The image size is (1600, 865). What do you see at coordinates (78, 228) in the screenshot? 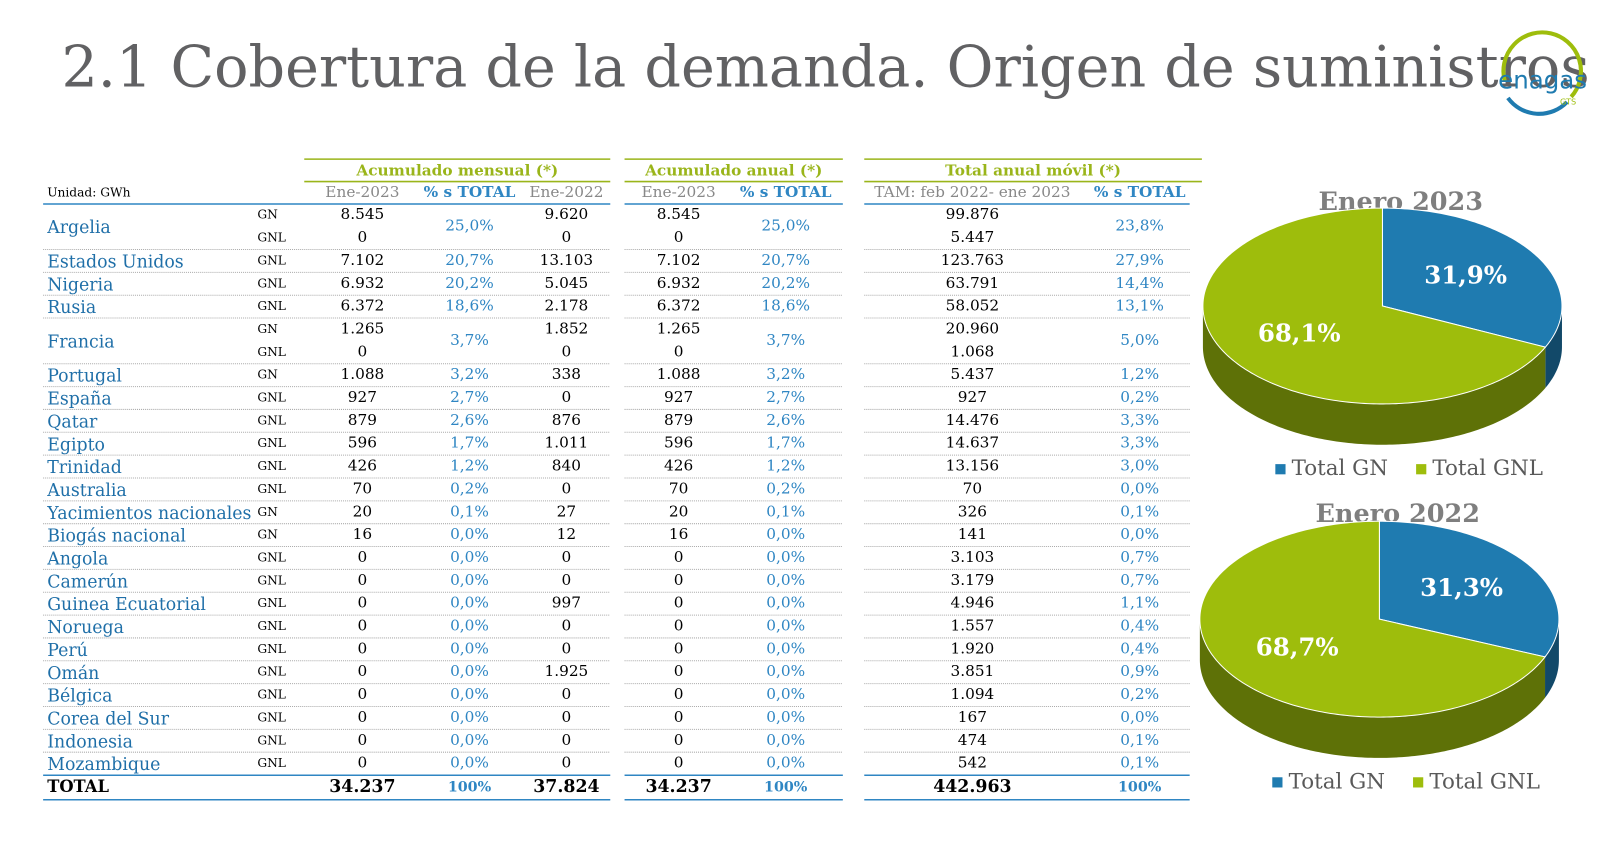
I see `country: Argelia` at bounding box center [78, 228].